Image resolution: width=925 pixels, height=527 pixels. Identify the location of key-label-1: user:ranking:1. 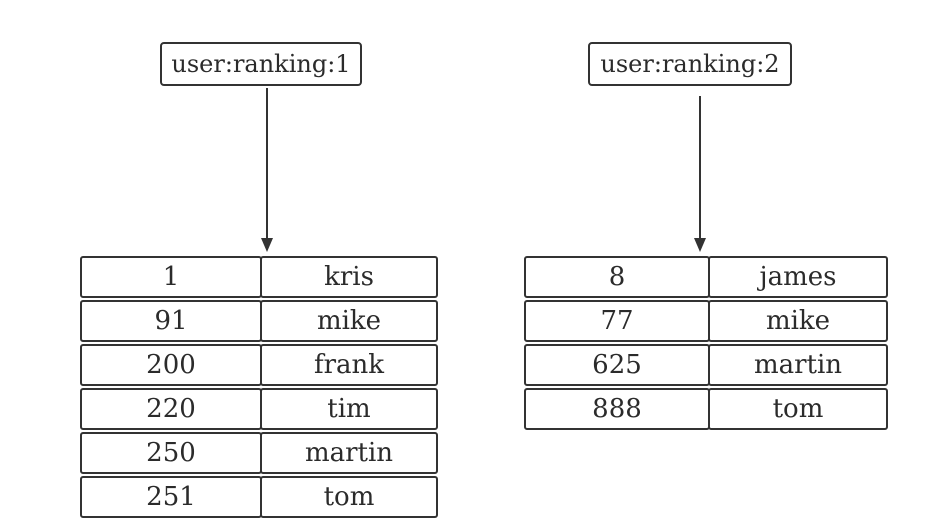
(261, 64).